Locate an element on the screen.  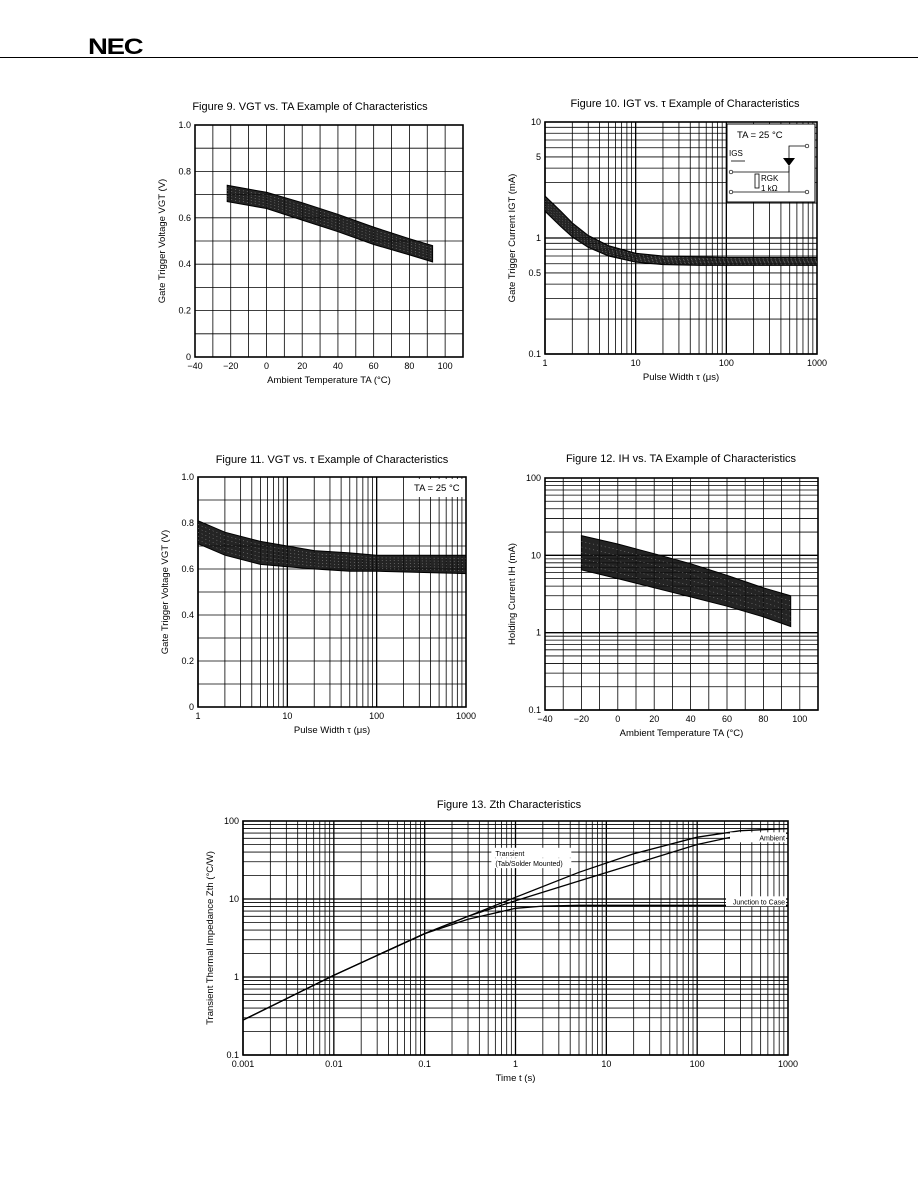
thyristor-symbol is located at coordinates (789, 162).